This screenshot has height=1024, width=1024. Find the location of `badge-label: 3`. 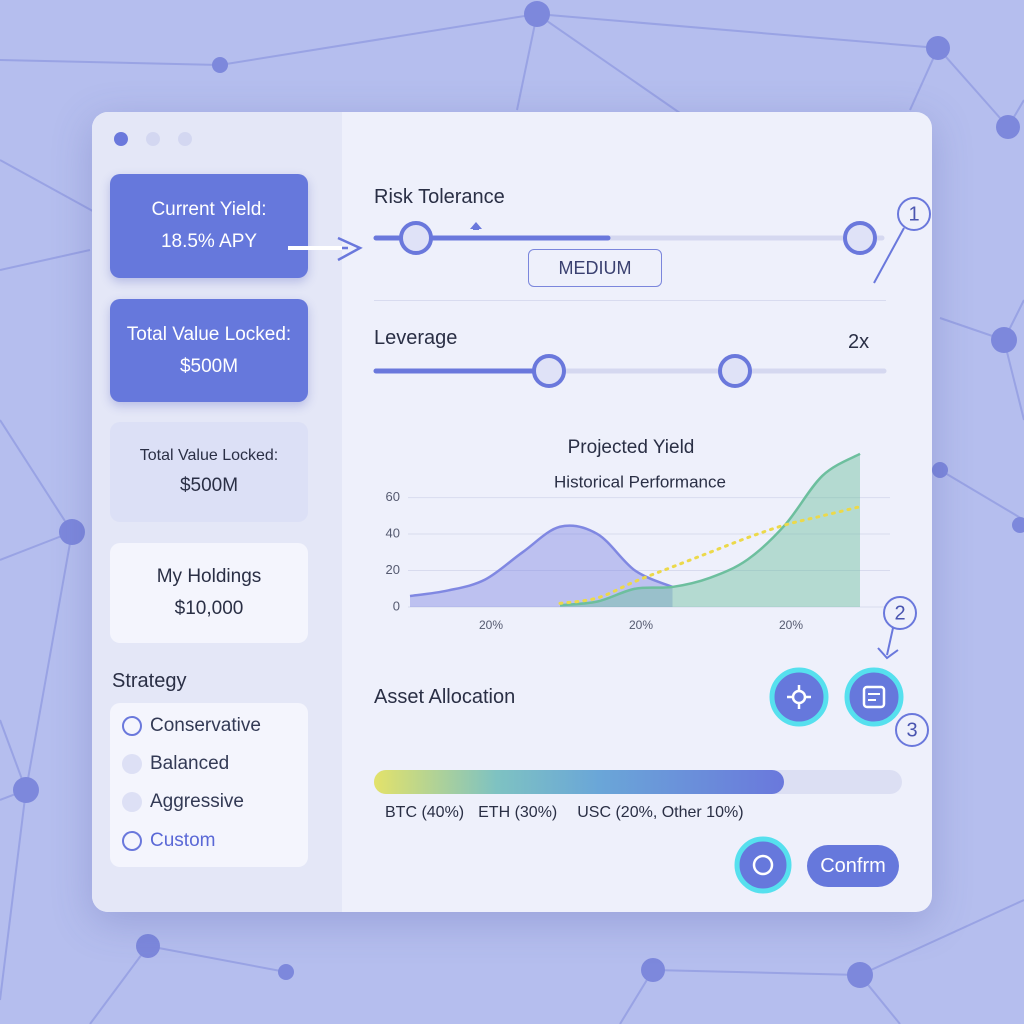

badge-label: 3 is located at coordinates (911, 730).